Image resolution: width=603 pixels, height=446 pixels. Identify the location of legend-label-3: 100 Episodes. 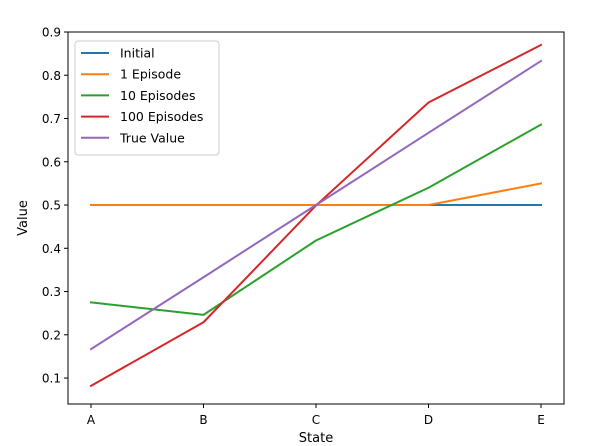
(161, 116).